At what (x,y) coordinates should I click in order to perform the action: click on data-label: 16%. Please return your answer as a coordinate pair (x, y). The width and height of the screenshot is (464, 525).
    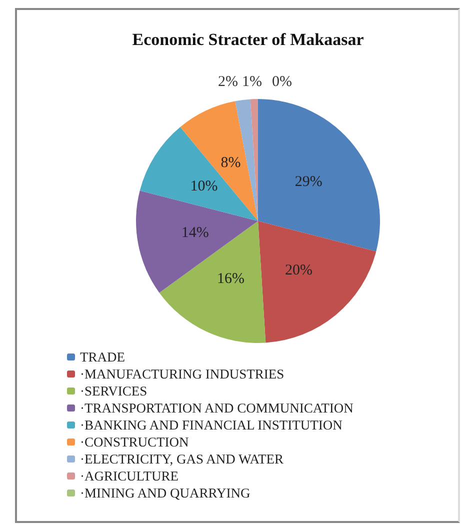
    Looking at the image, I should click on (230, 278).